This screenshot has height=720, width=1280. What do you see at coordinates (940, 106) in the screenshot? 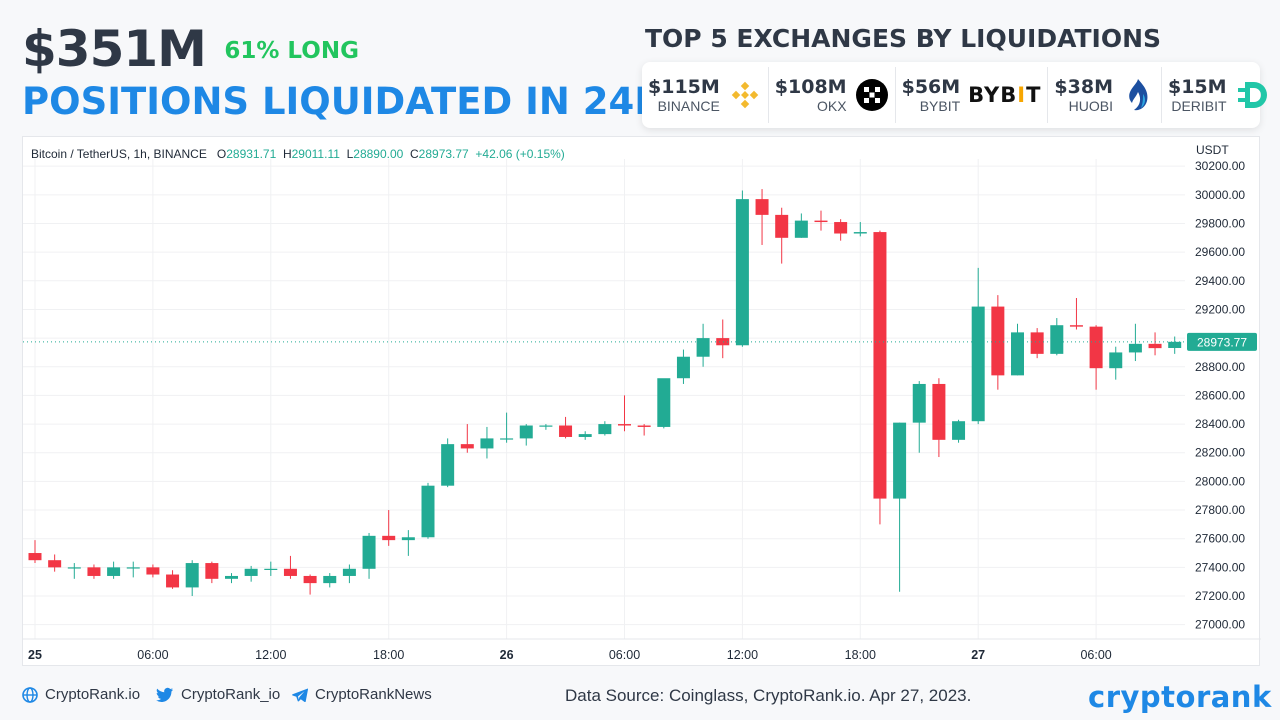
I see `exchange-name: BYBIT` at bounding box center [940, 106].